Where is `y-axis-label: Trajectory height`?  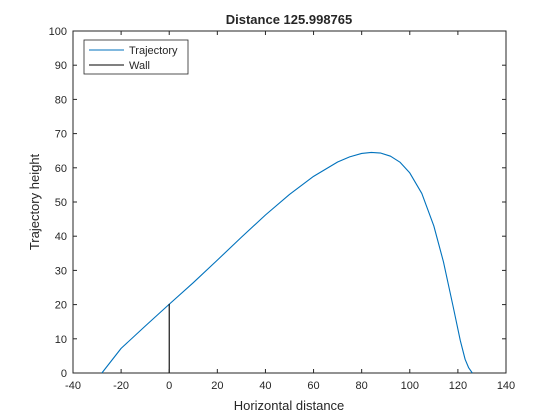
y-axis-label: Trajectory height is located at coordinates (34, 201).